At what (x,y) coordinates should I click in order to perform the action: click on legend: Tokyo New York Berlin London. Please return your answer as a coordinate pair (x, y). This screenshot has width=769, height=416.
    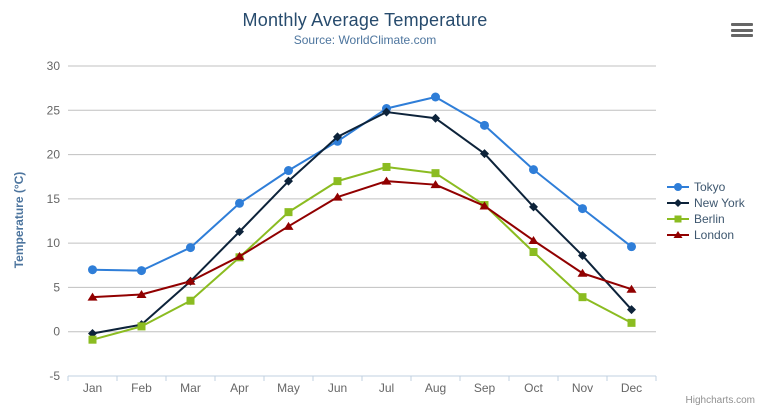
    Looking at the image, I should click on (706, 211).